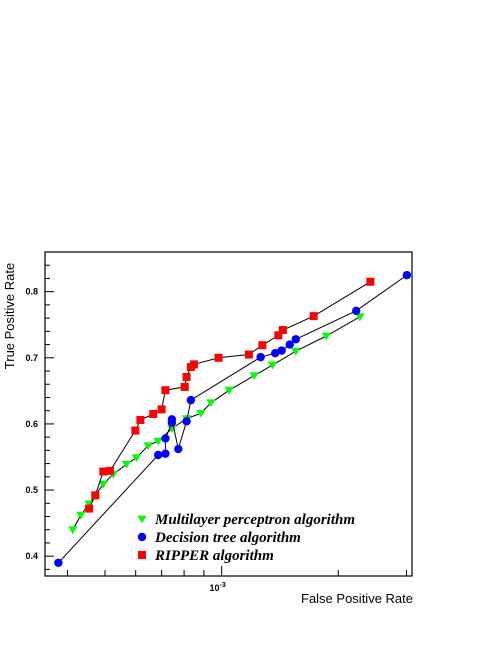 The width and height of the screenshot is (498, 645). What do you see at coordinates (357, 598) in the screenshot?
I see `x-axis-title: False Positive Rate` at bounding box center [357, 598].